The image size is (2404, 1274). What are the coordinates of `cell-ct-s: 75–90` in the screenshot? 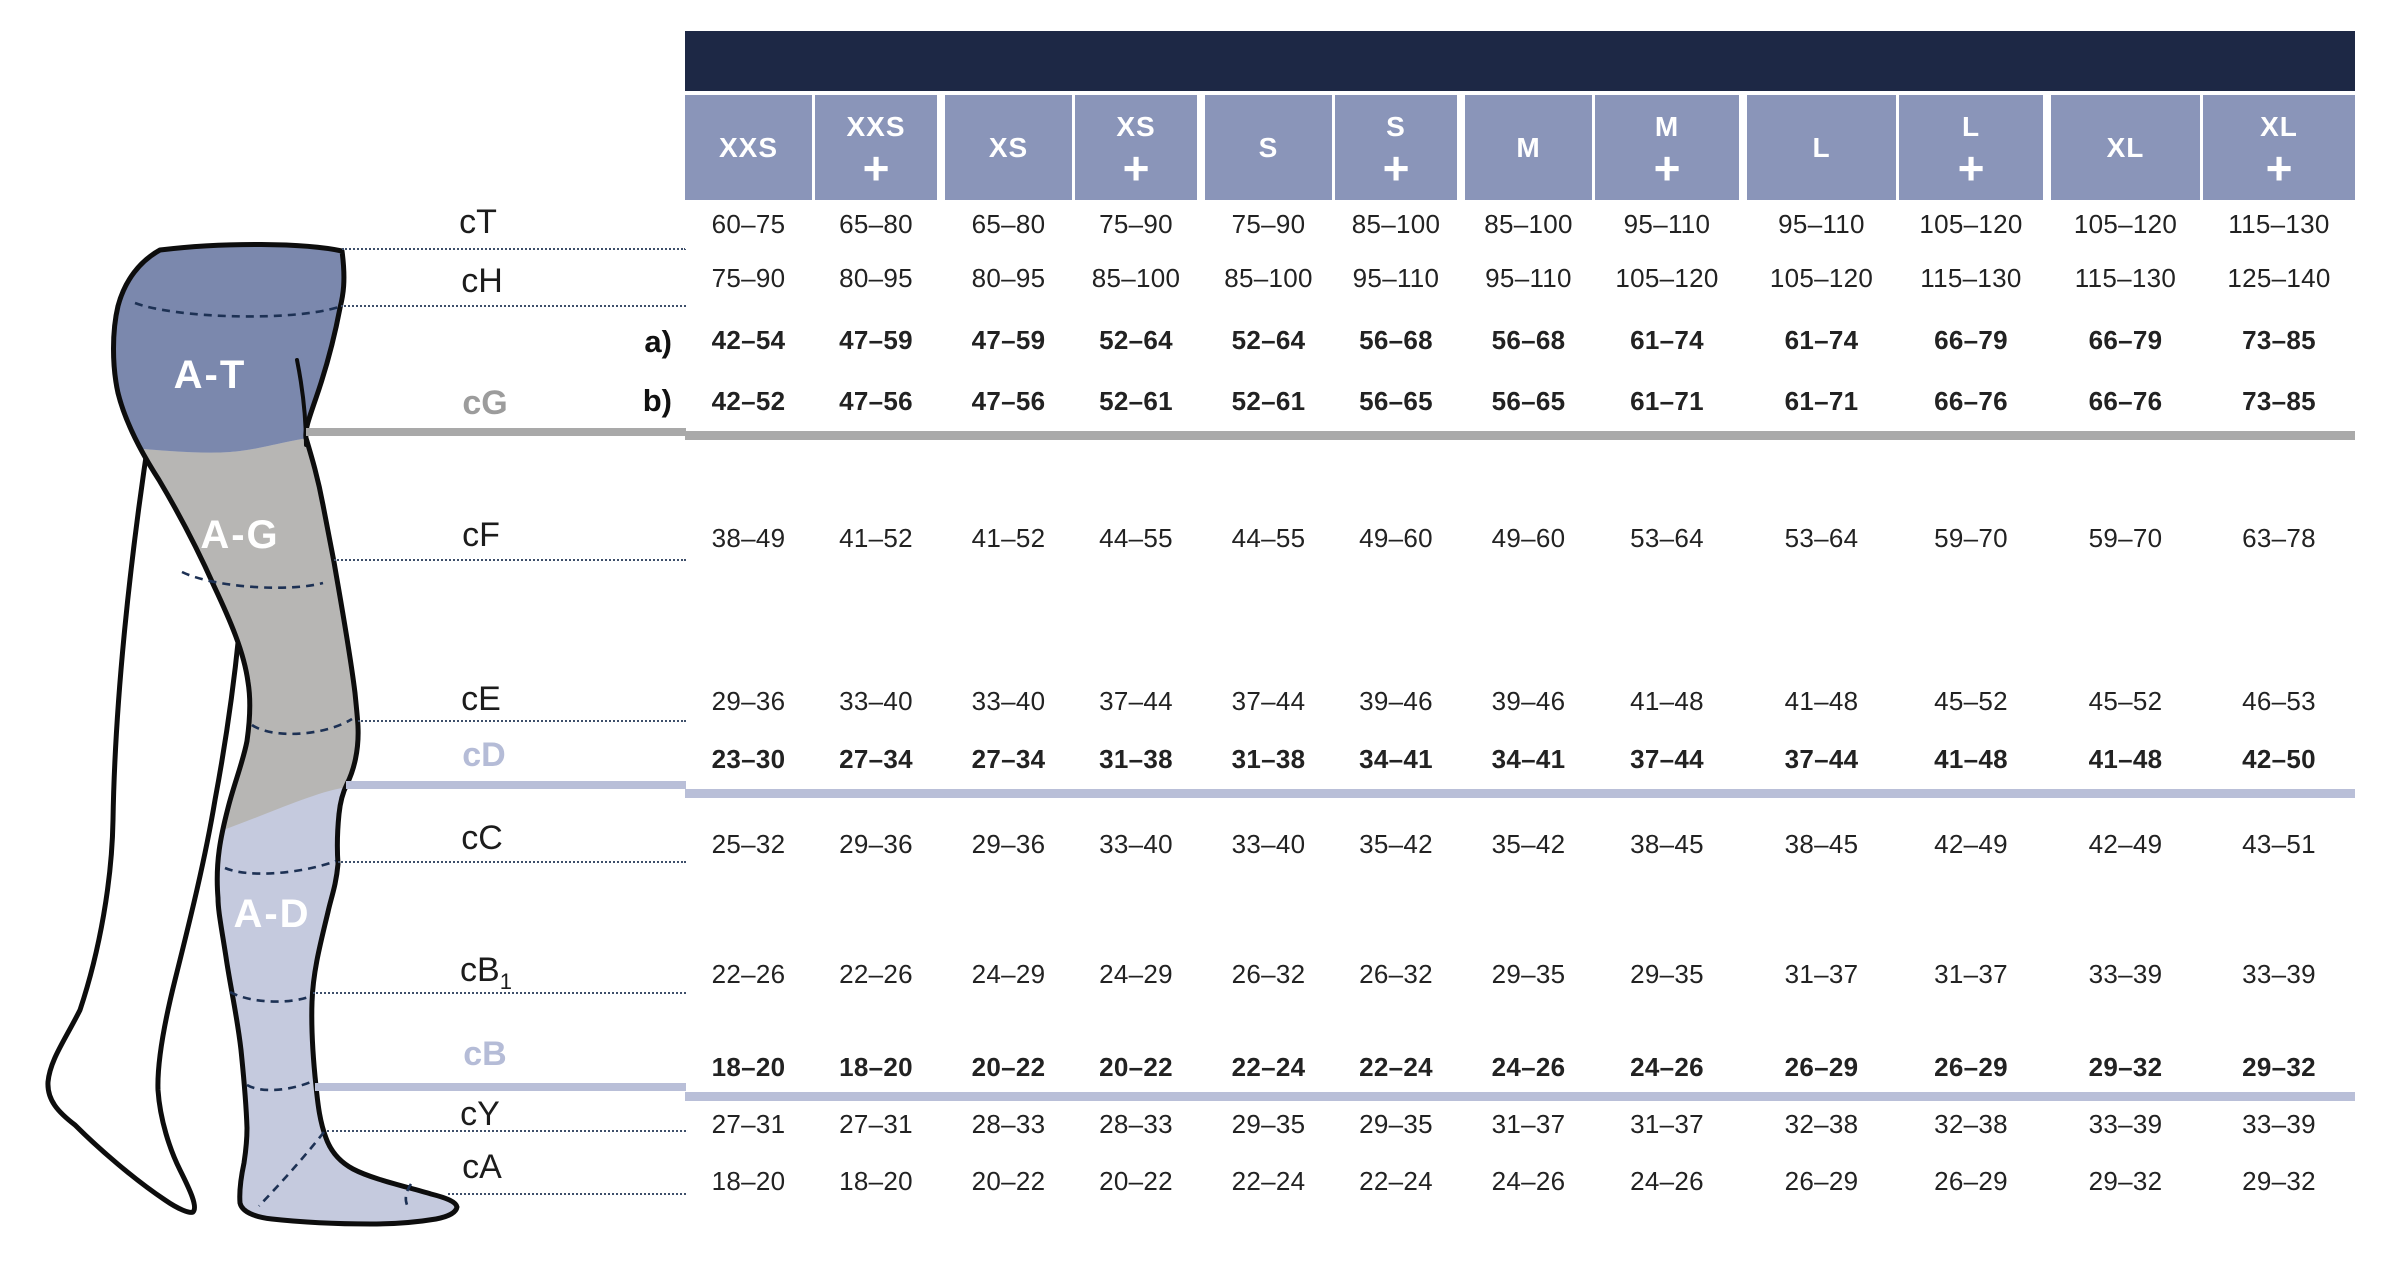 It's located at (1270, 226).